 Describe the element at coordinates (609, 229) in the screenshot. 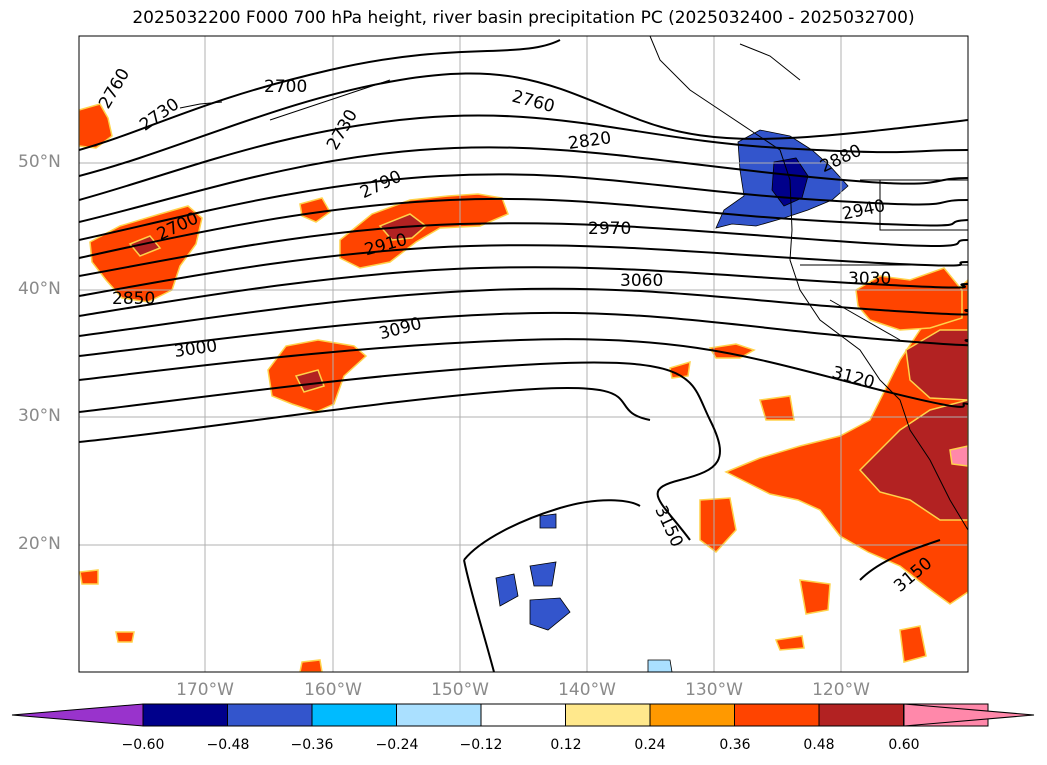

I see `contour-label: 2970` at that location.